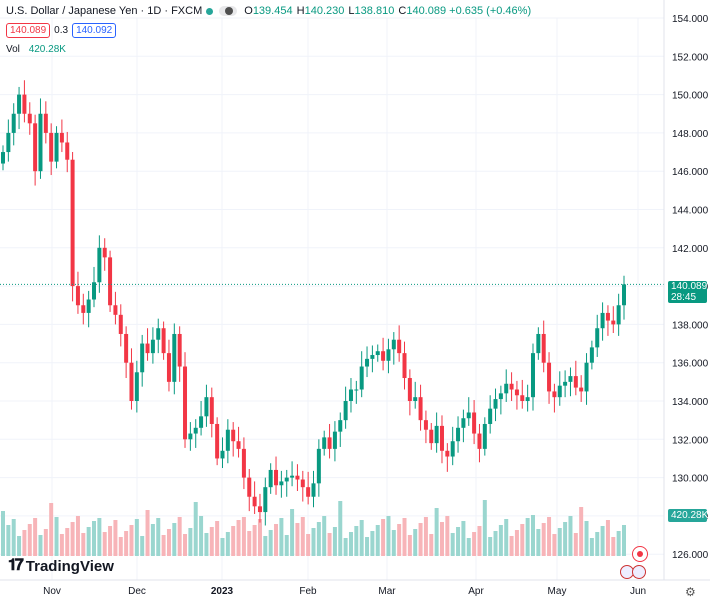 Image resolution: width=710 pixels, height=600 pixels. I want to click on x-tick-label: Jun, so click(638, 591).